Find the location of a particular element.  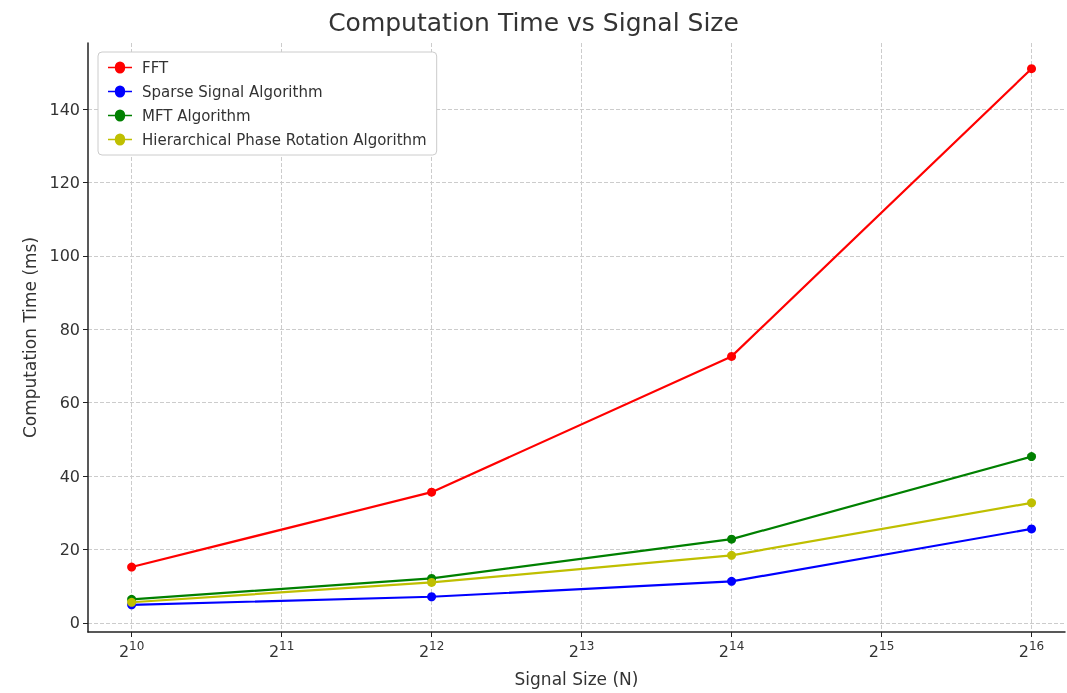

x-axis-title: Signal Size (N) is located at coordinates (576, 678).